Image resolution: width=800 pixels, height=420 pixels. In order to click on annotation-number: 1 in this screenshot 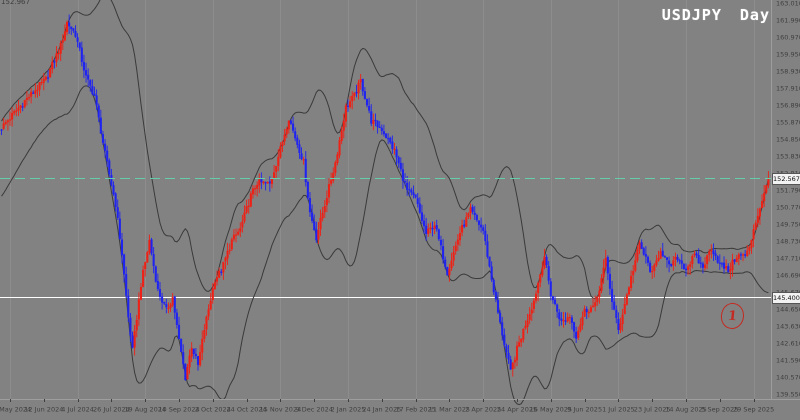, I will do `click(732, 316)`.